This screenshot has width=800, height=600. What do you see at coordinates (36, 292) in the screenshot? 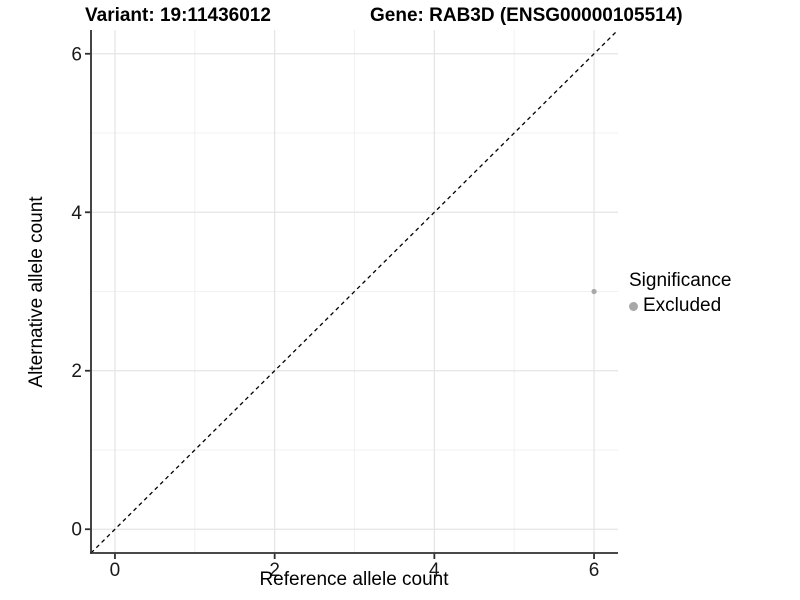
I see `y-axis-title: Alternative allele count` at bounding box center [36, 292].